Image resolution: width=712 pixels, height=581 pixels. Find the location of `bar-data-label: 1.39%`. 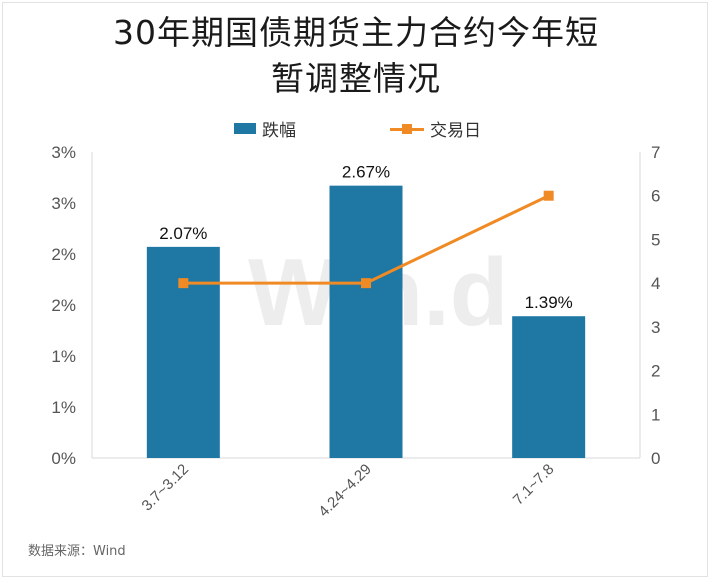

bar-data-label: 1.39% is located at coordinates (549, 302).